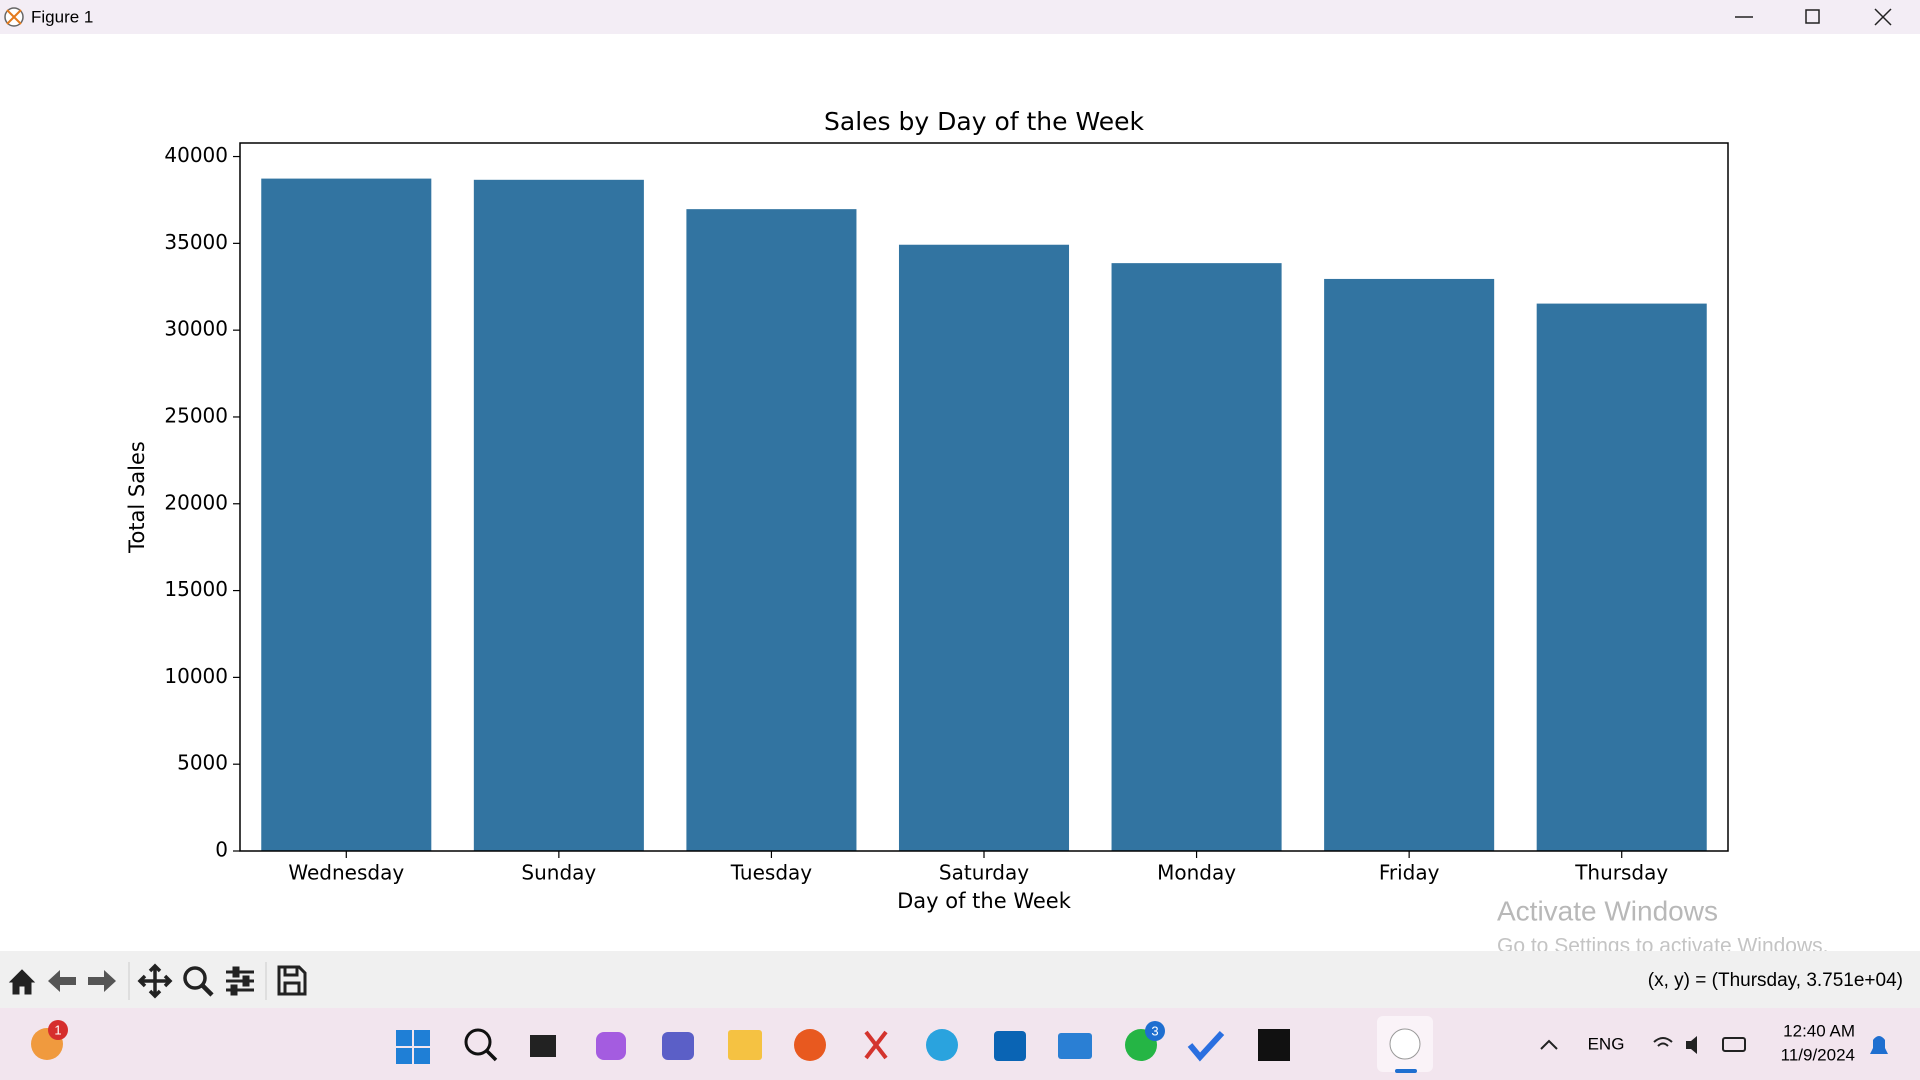 This screenshot has height=1080, width=1920. I want to click on task-view-button, so click(543, 1046).